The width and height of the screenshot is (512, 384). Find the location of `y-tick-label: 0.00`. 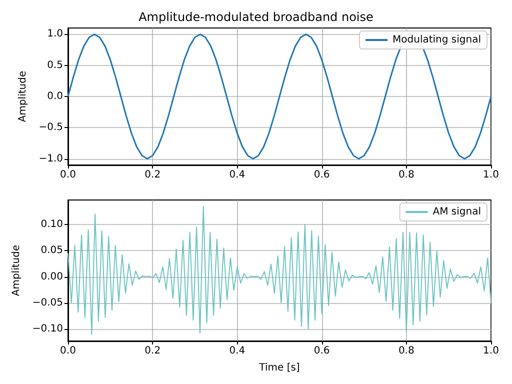

y-tick-label: 0.00 is located at coordinates (51, 276).